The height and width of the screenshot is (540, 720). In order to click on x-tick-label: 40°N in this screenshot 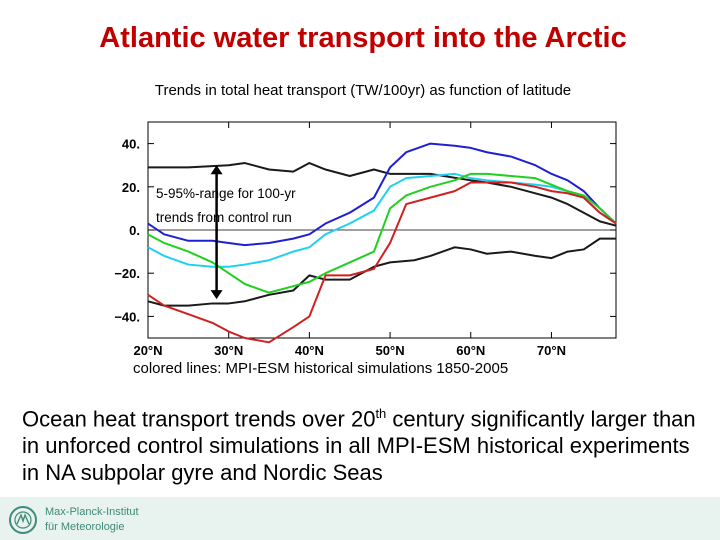, I will do `click(309, 350)`.